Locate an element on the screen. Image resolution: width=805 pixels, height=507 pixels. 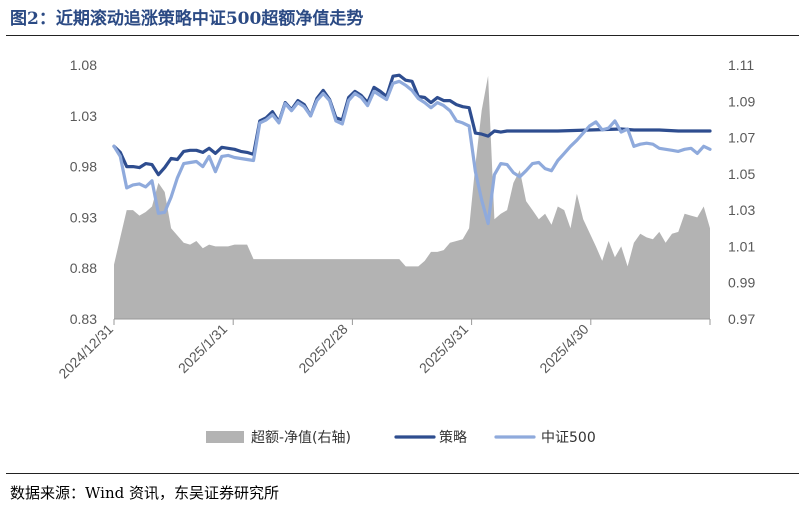
left-tick-label: 0.93 is located at coordinates (83, 217).